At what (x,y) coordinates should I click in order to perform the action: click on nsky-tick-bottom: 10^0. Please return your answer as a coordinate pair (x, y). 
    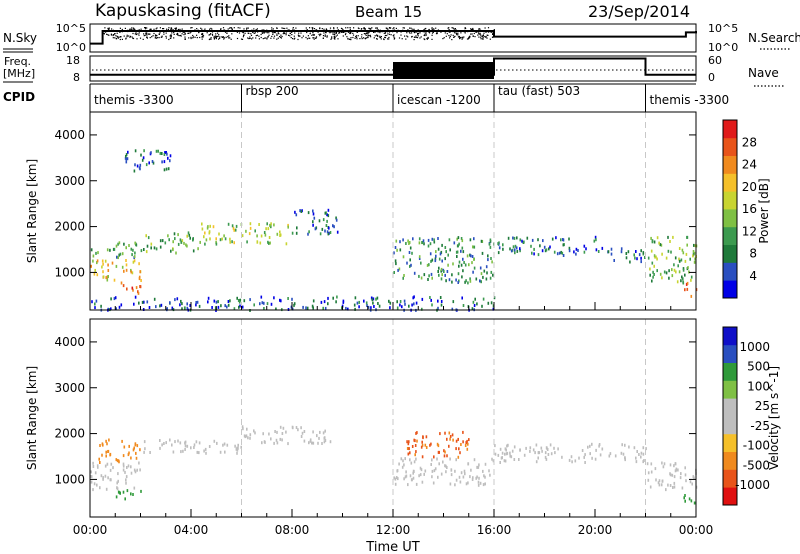
    Looking at the image, I should click on (71, 47).